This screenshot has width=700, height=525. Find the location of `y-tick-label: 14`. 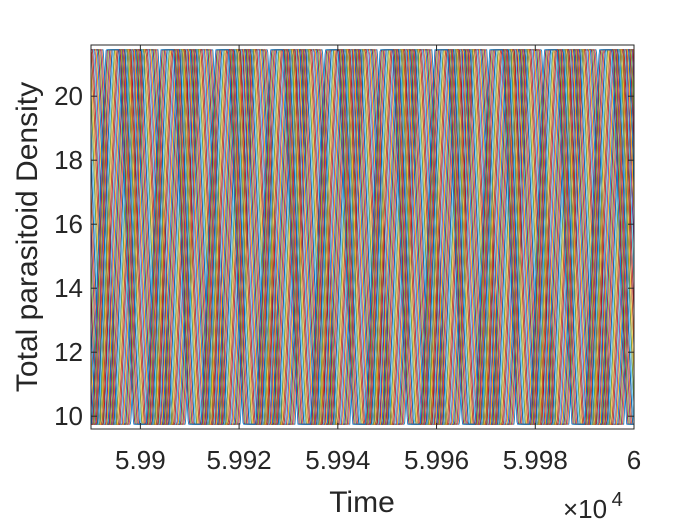

y-tick-label: 14 is located at coordinates (68, 288).